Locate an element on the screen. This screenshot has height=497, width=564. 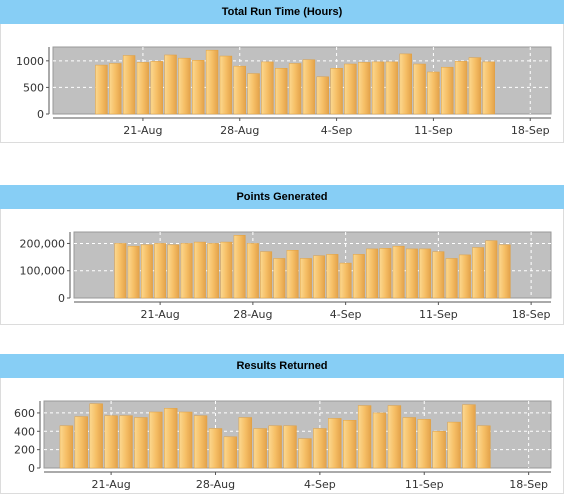
y-tick-label: 1000 is located at coordinates (30, 61).